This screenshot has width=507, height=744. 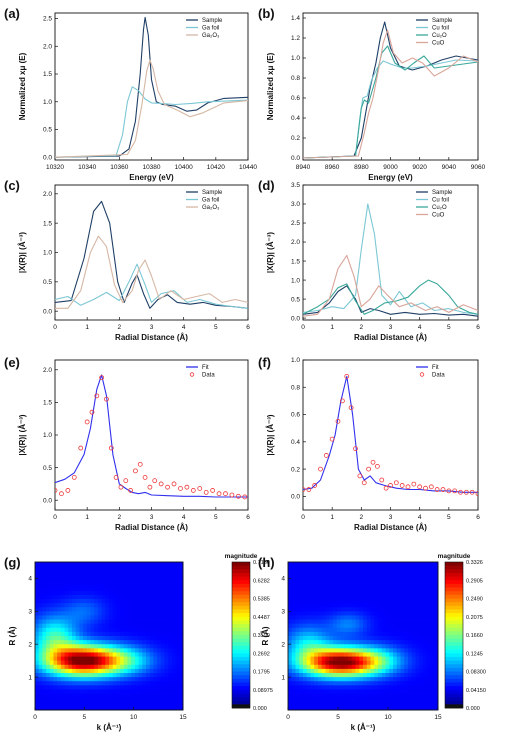 I want to click on series-line-cu-foil, so click(x=390, y=259).